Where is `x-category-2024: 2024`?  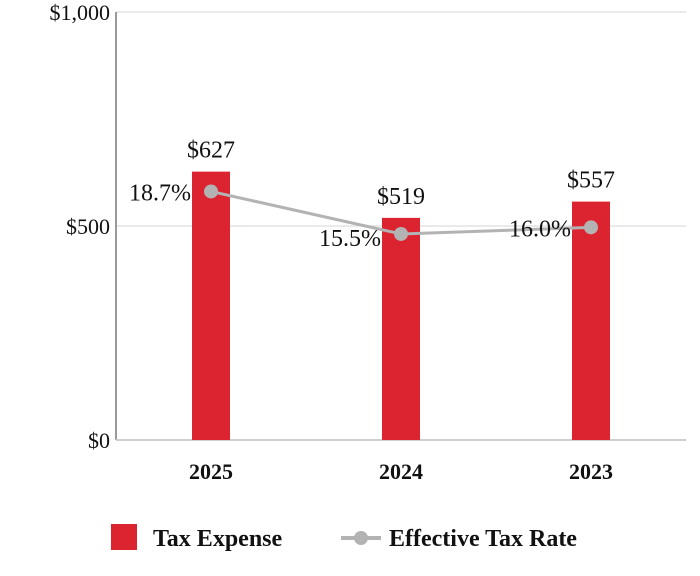 x-category-2024: 2024 is located at coordinates (401, 471).